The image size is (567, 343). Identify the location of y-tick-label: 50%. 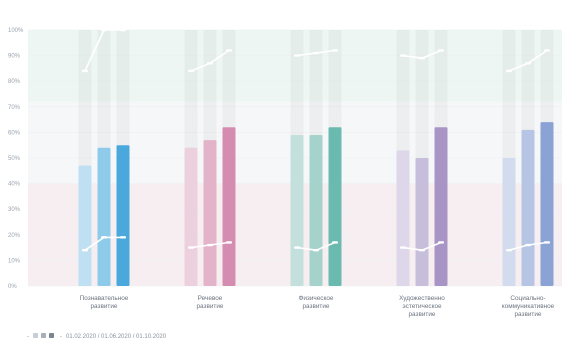
(14, 159).